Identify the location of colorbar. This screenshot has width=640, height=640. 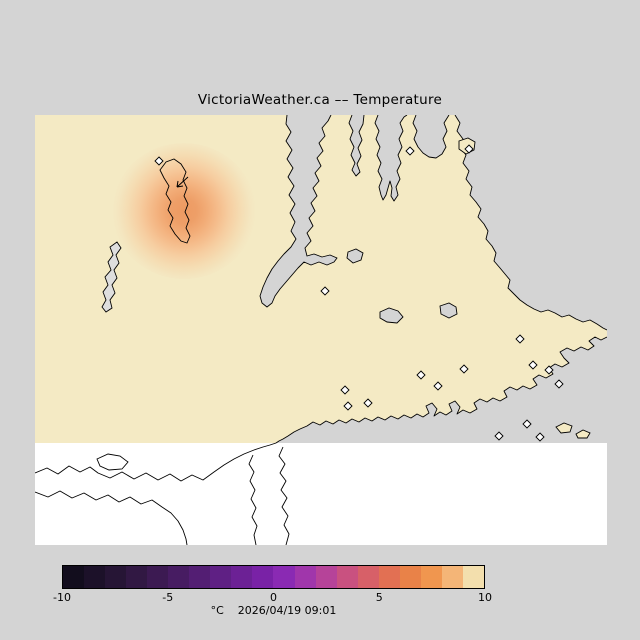
(273, 577).